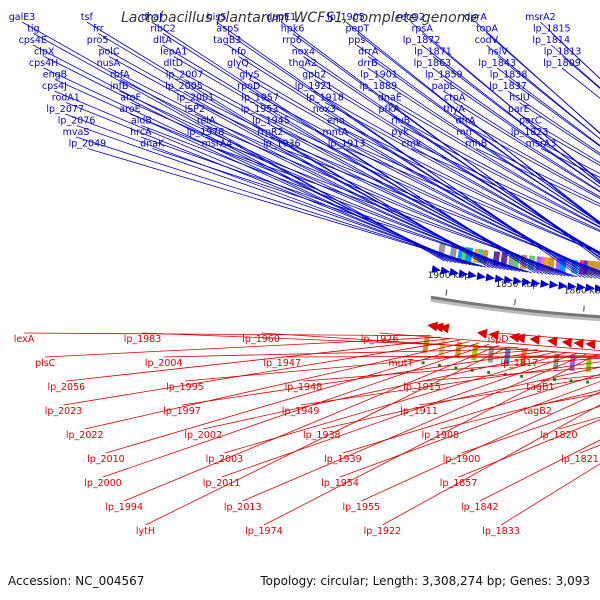  I want to click on forward-gene-label: dnaK, so click(152, 144).